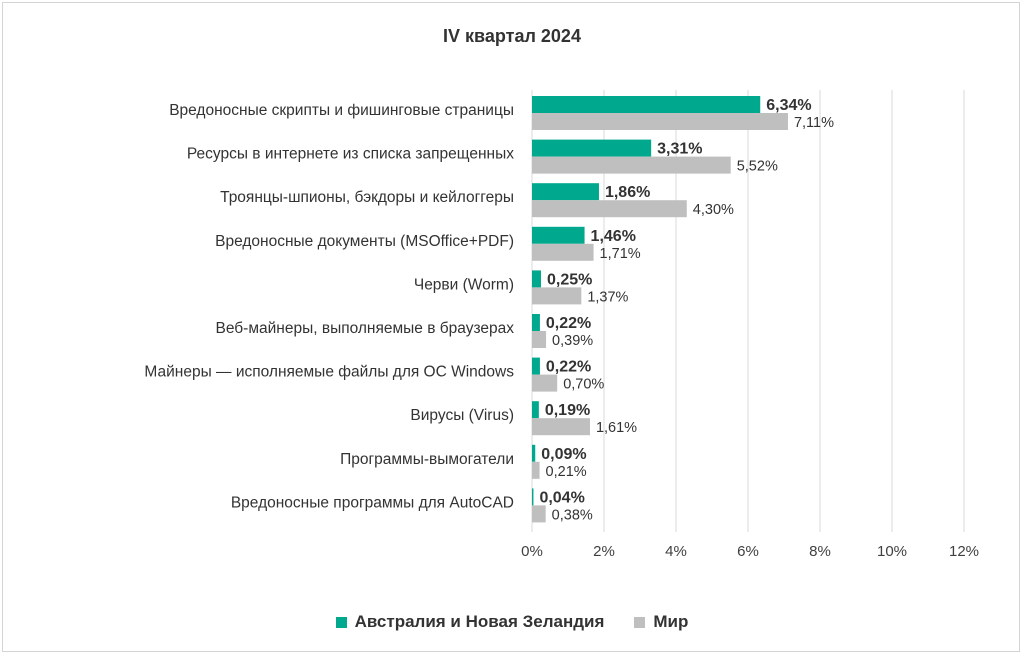 This screenshot has width=1024, height=656. I want to click on data-label: 7,11%, so click(814, 123).